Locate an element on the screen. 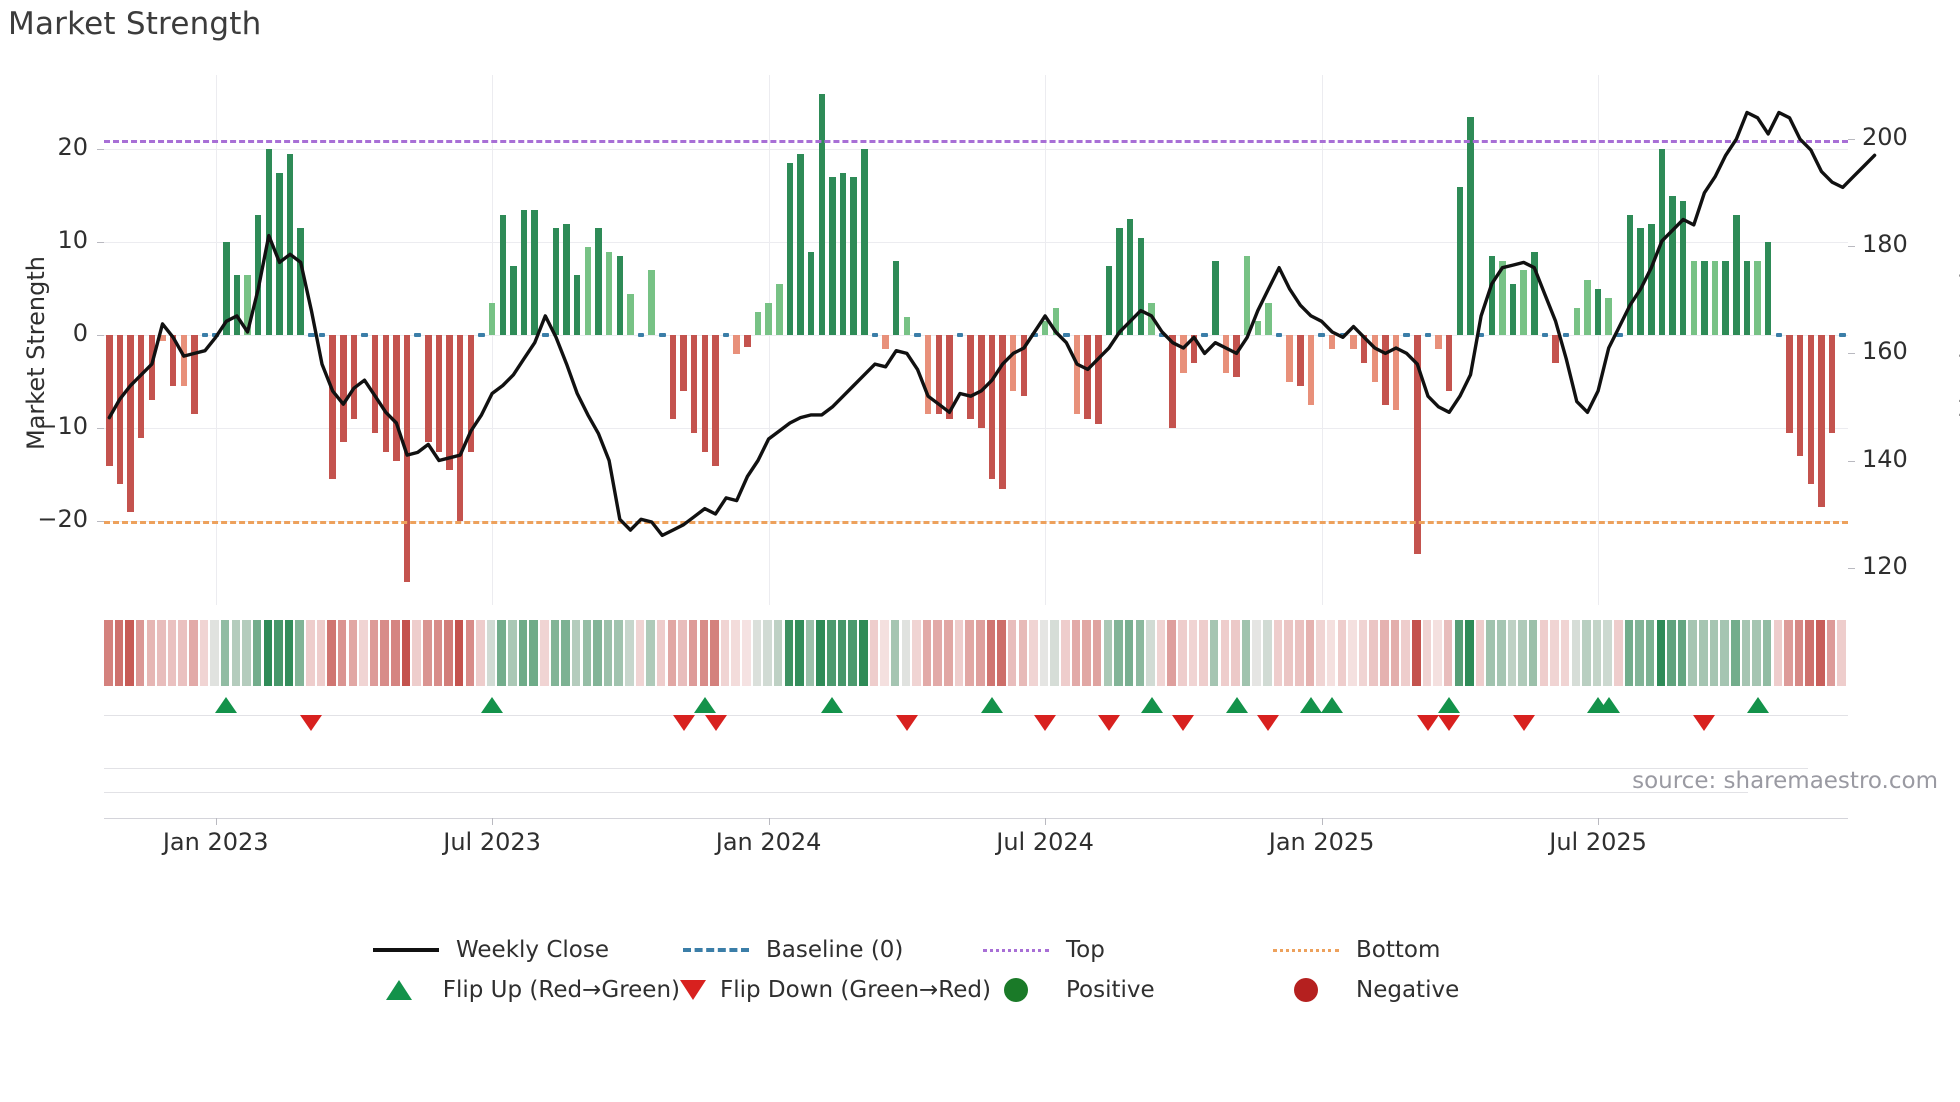 This screenshot has width=1960, height=1102. legend-item: Flip Down (Green→Red) is located at coordinates (835, 990).